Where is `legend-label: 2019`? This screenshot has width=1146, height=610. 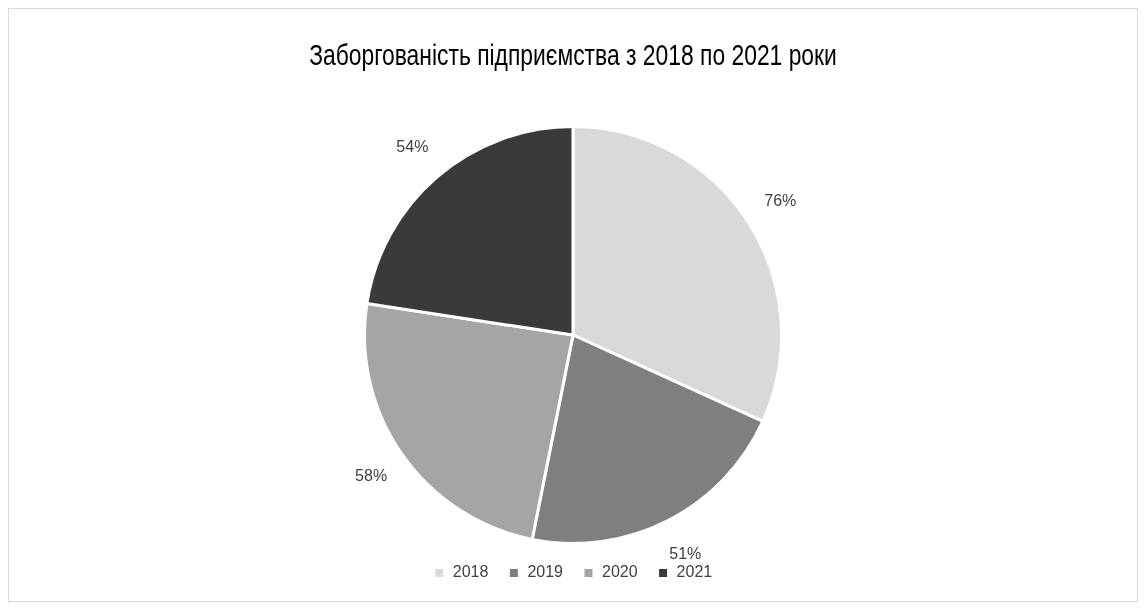 legend-label: 2019 is located at coordinates (545, 572).